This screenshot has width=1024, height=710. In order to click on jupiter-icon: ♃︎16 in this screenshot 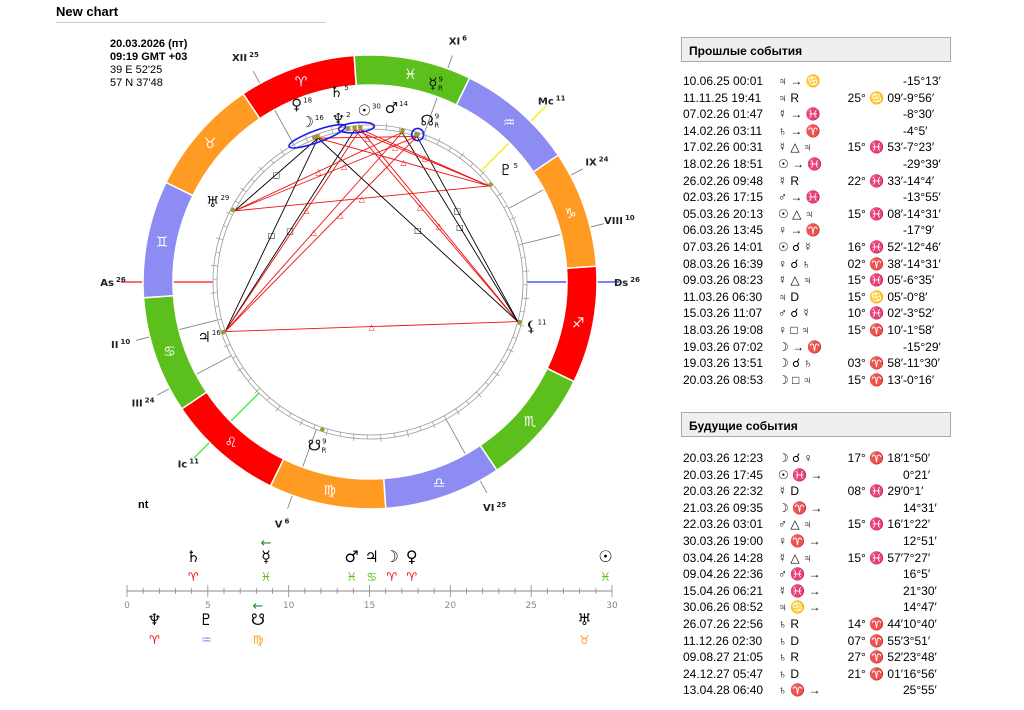, I will do `click(209, 337)`.